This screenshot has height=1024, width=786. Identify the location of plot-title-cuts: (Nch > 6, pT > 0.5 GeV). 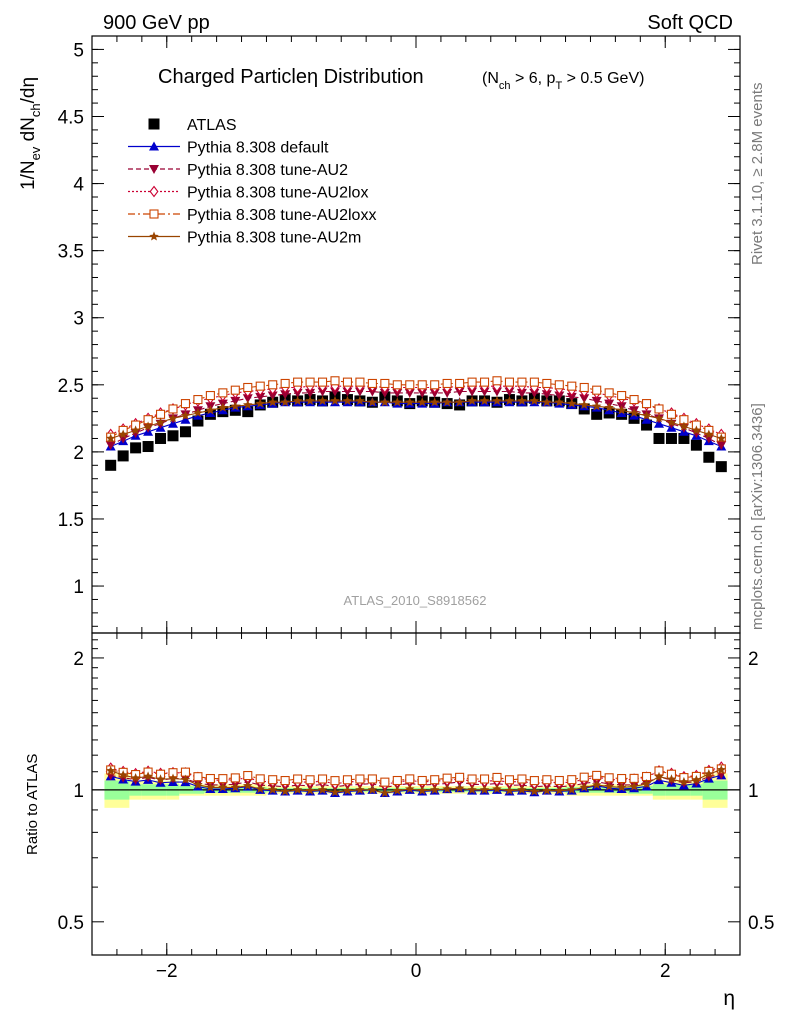
(563, 81).